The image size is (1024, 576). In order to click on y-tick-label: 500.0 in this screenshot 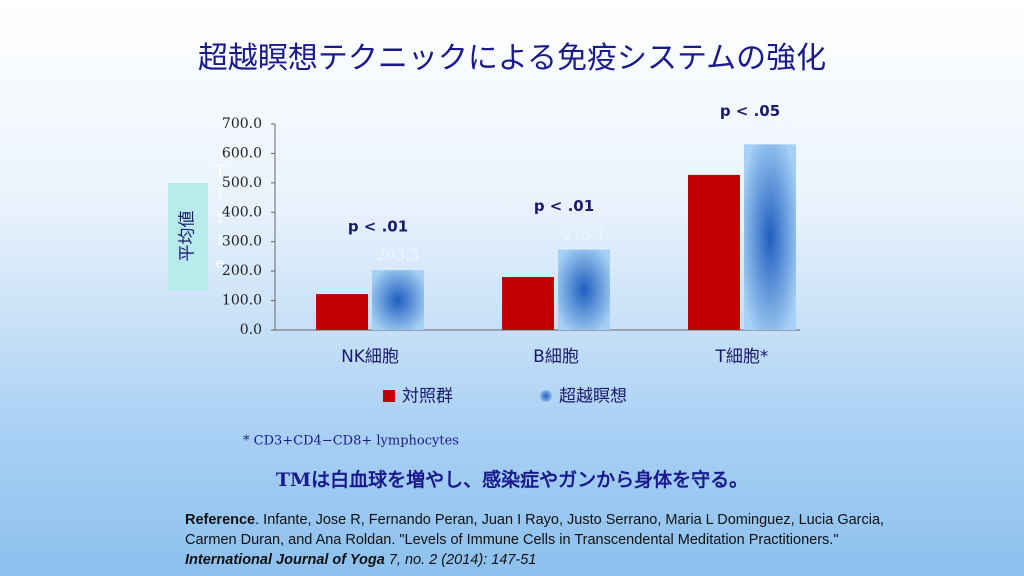, I will do `click(242, 183)`.